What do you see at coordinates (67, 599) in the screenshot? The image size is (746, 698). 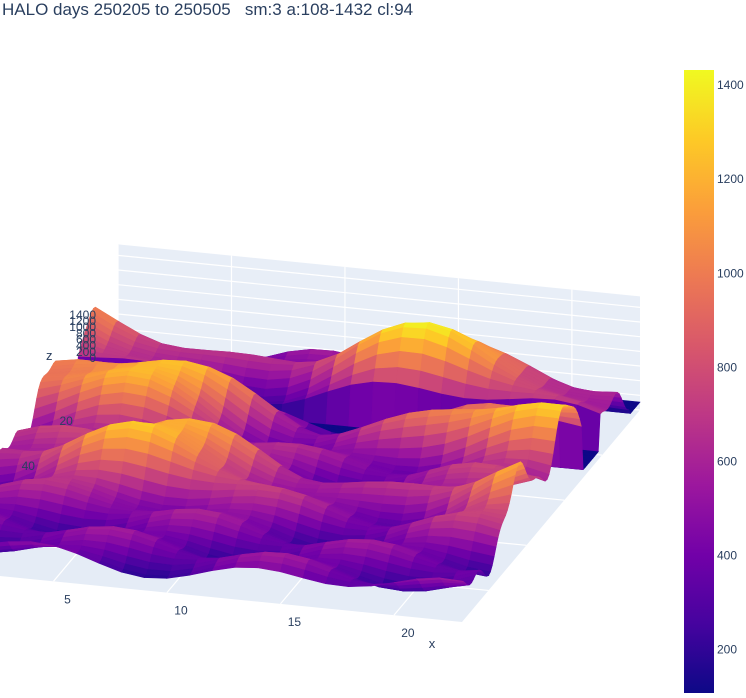 I see `x-tick-label: 5` at bounding box center [67, 599].